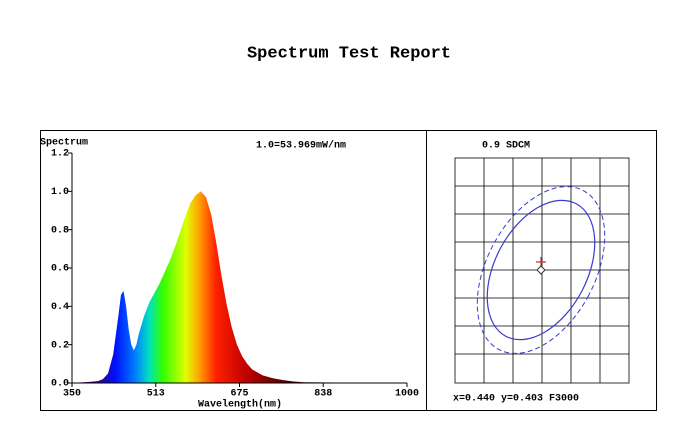 This screenshot has height=436, width=700. Describe the element at coordinates (60, 192) in the screenshot. I see `y-tick-label: 1.0` at that location.